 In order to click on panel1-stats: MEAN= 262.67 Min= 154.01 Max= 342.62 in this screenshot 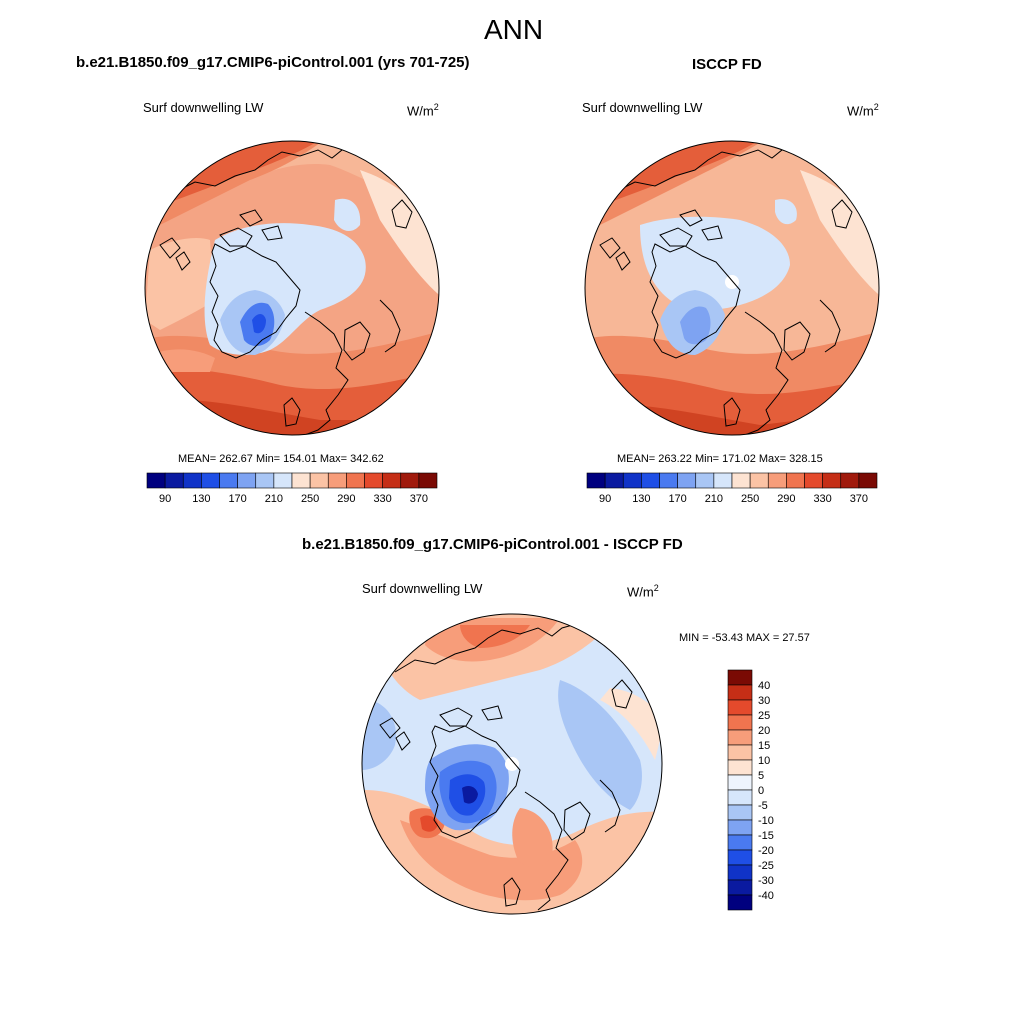, I will do `click(281, 459)`.